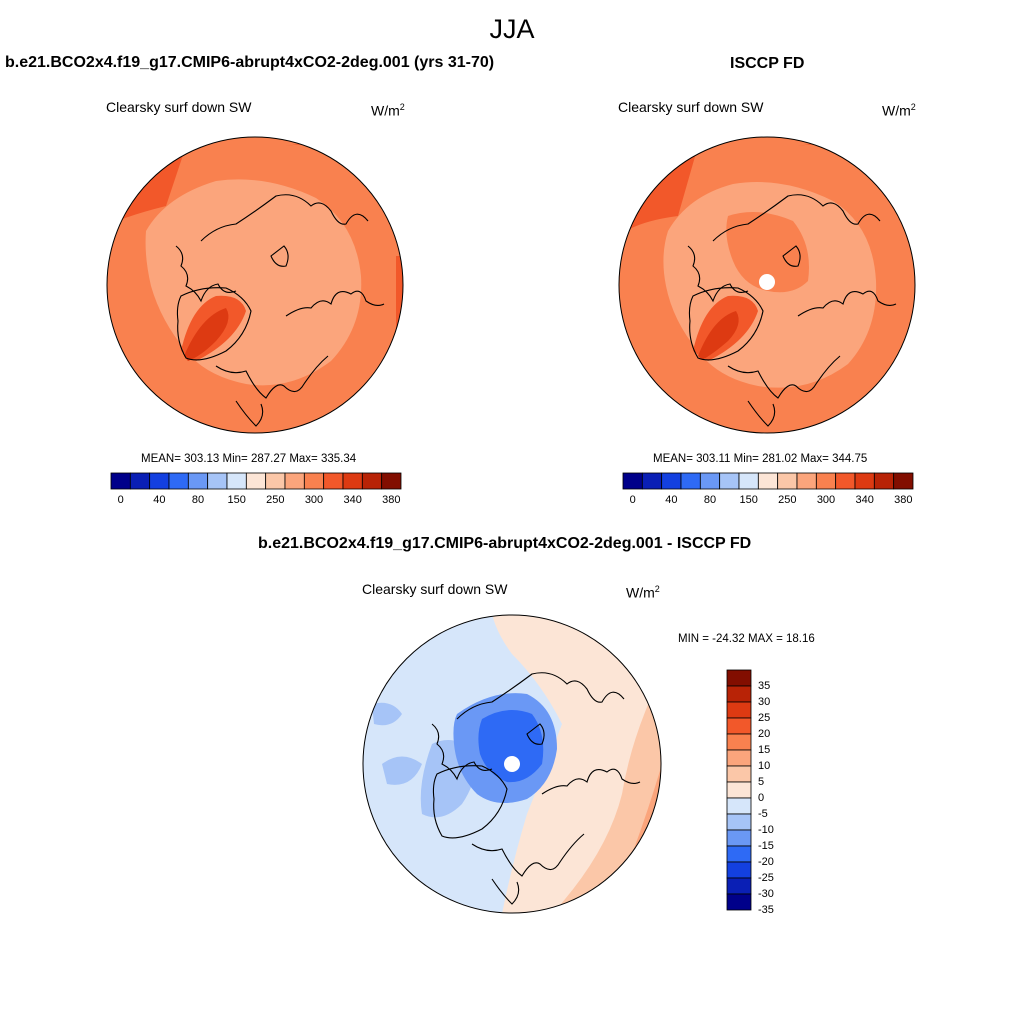  I want to click on colorbar-tick-label: -10, so click(766, 830).